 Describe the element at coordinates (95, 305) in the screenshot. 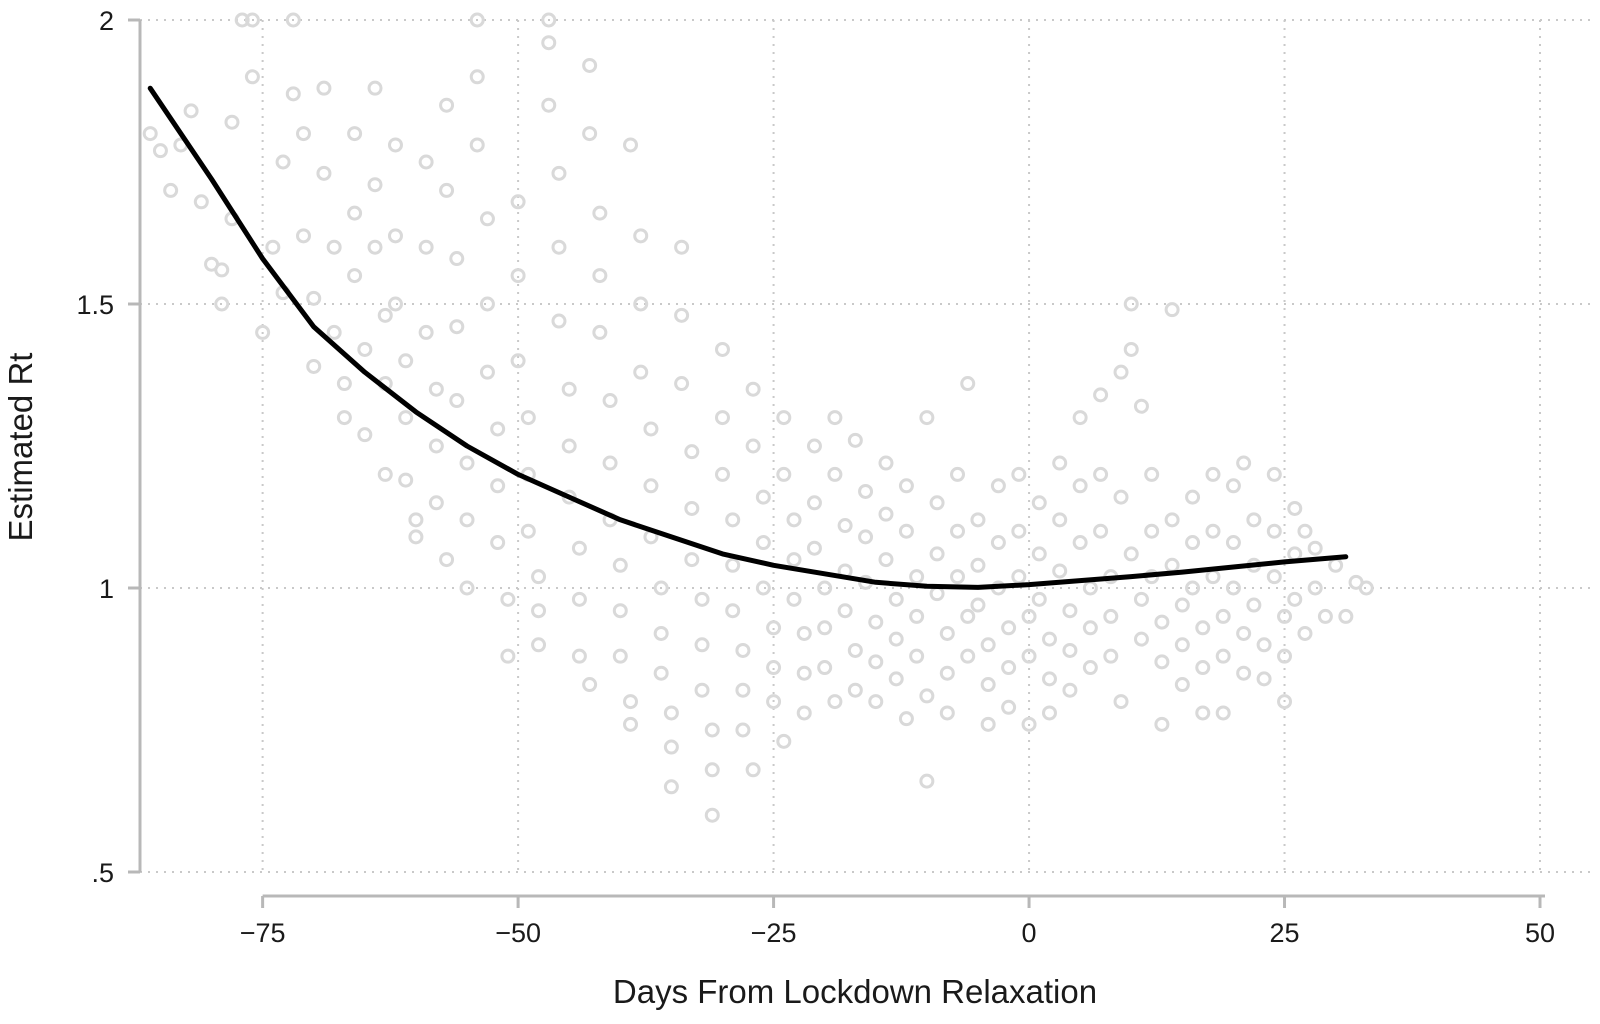

I see `y-tick-label-2: 1.5` at that location.